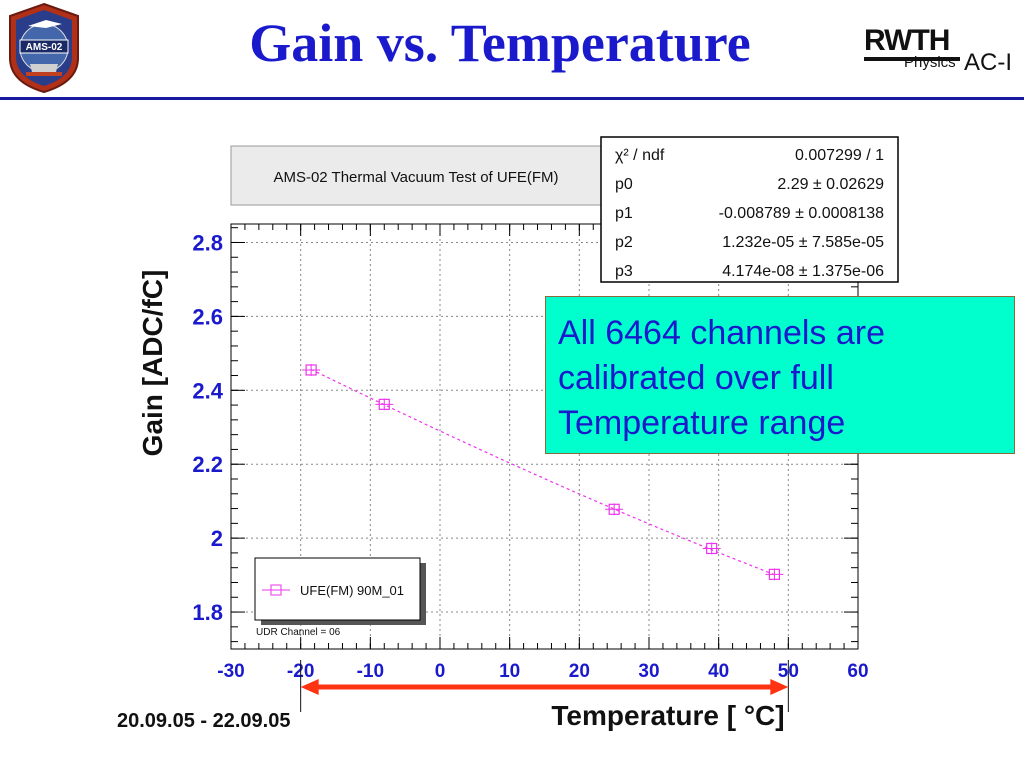 The width and height of the screenshot is (1024, 768). I want to click on fit-stats-value: 4.174e-08 ± 1.375e-06, so click(803, 271).